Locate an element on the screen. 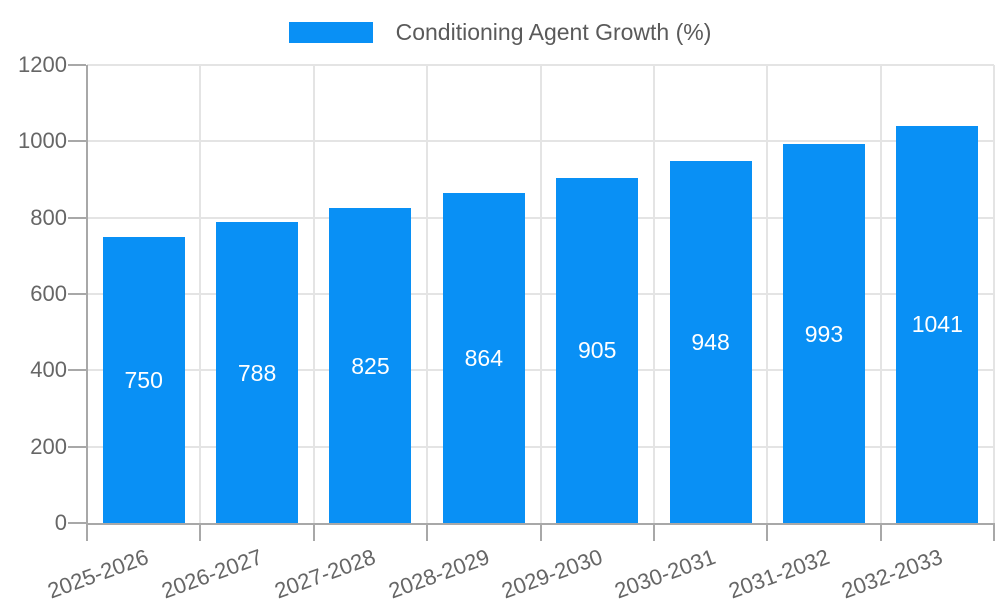  bar-value-label: 1041 is located at coordinates (937, 324).